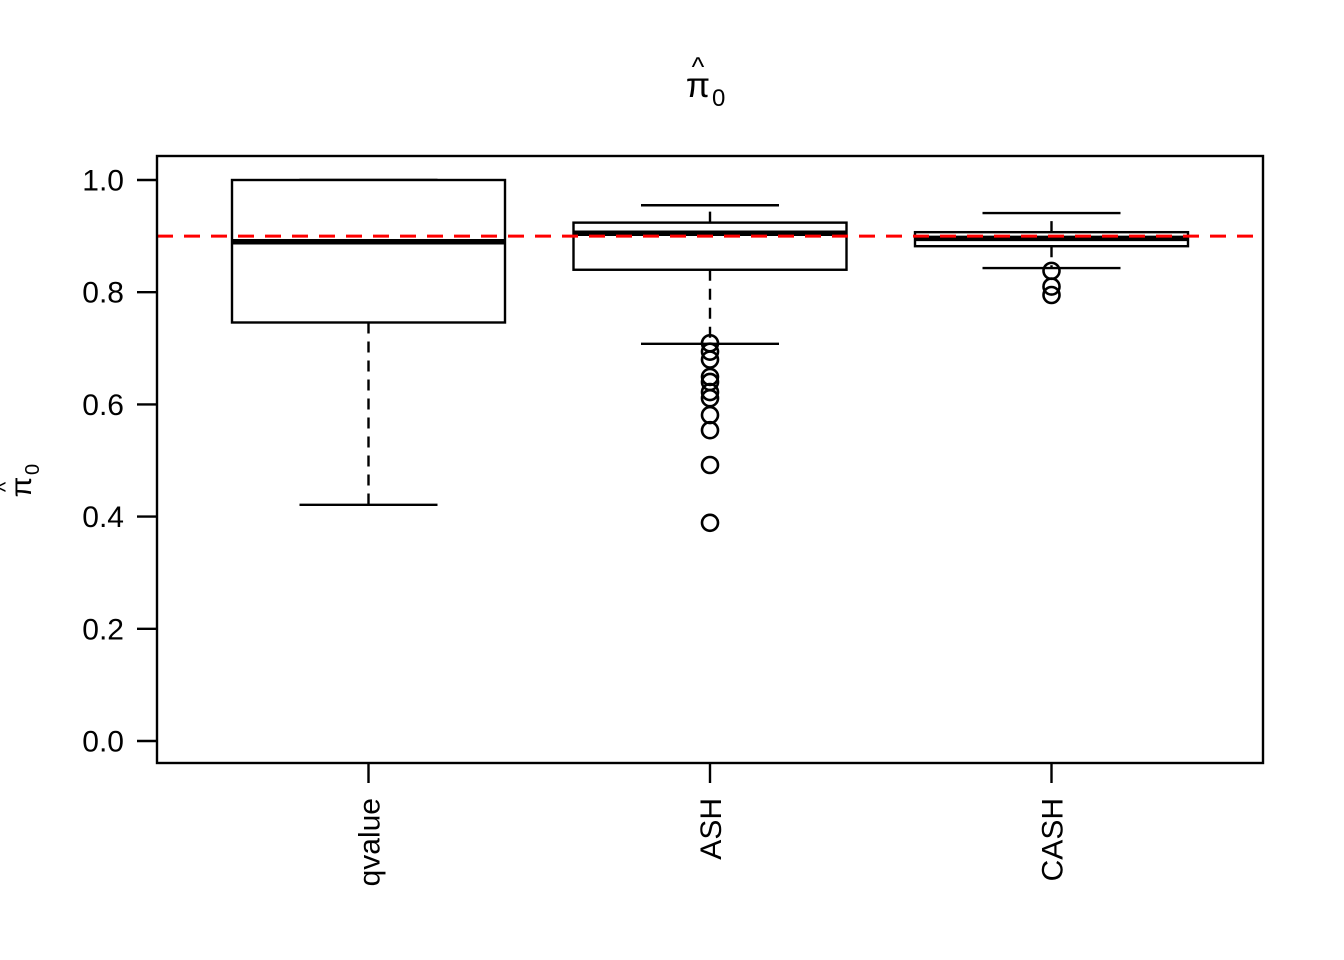  Describe the element at coordinates (698, 67) in the screenshot. I see `title-hat-glyph: ^` at that location.